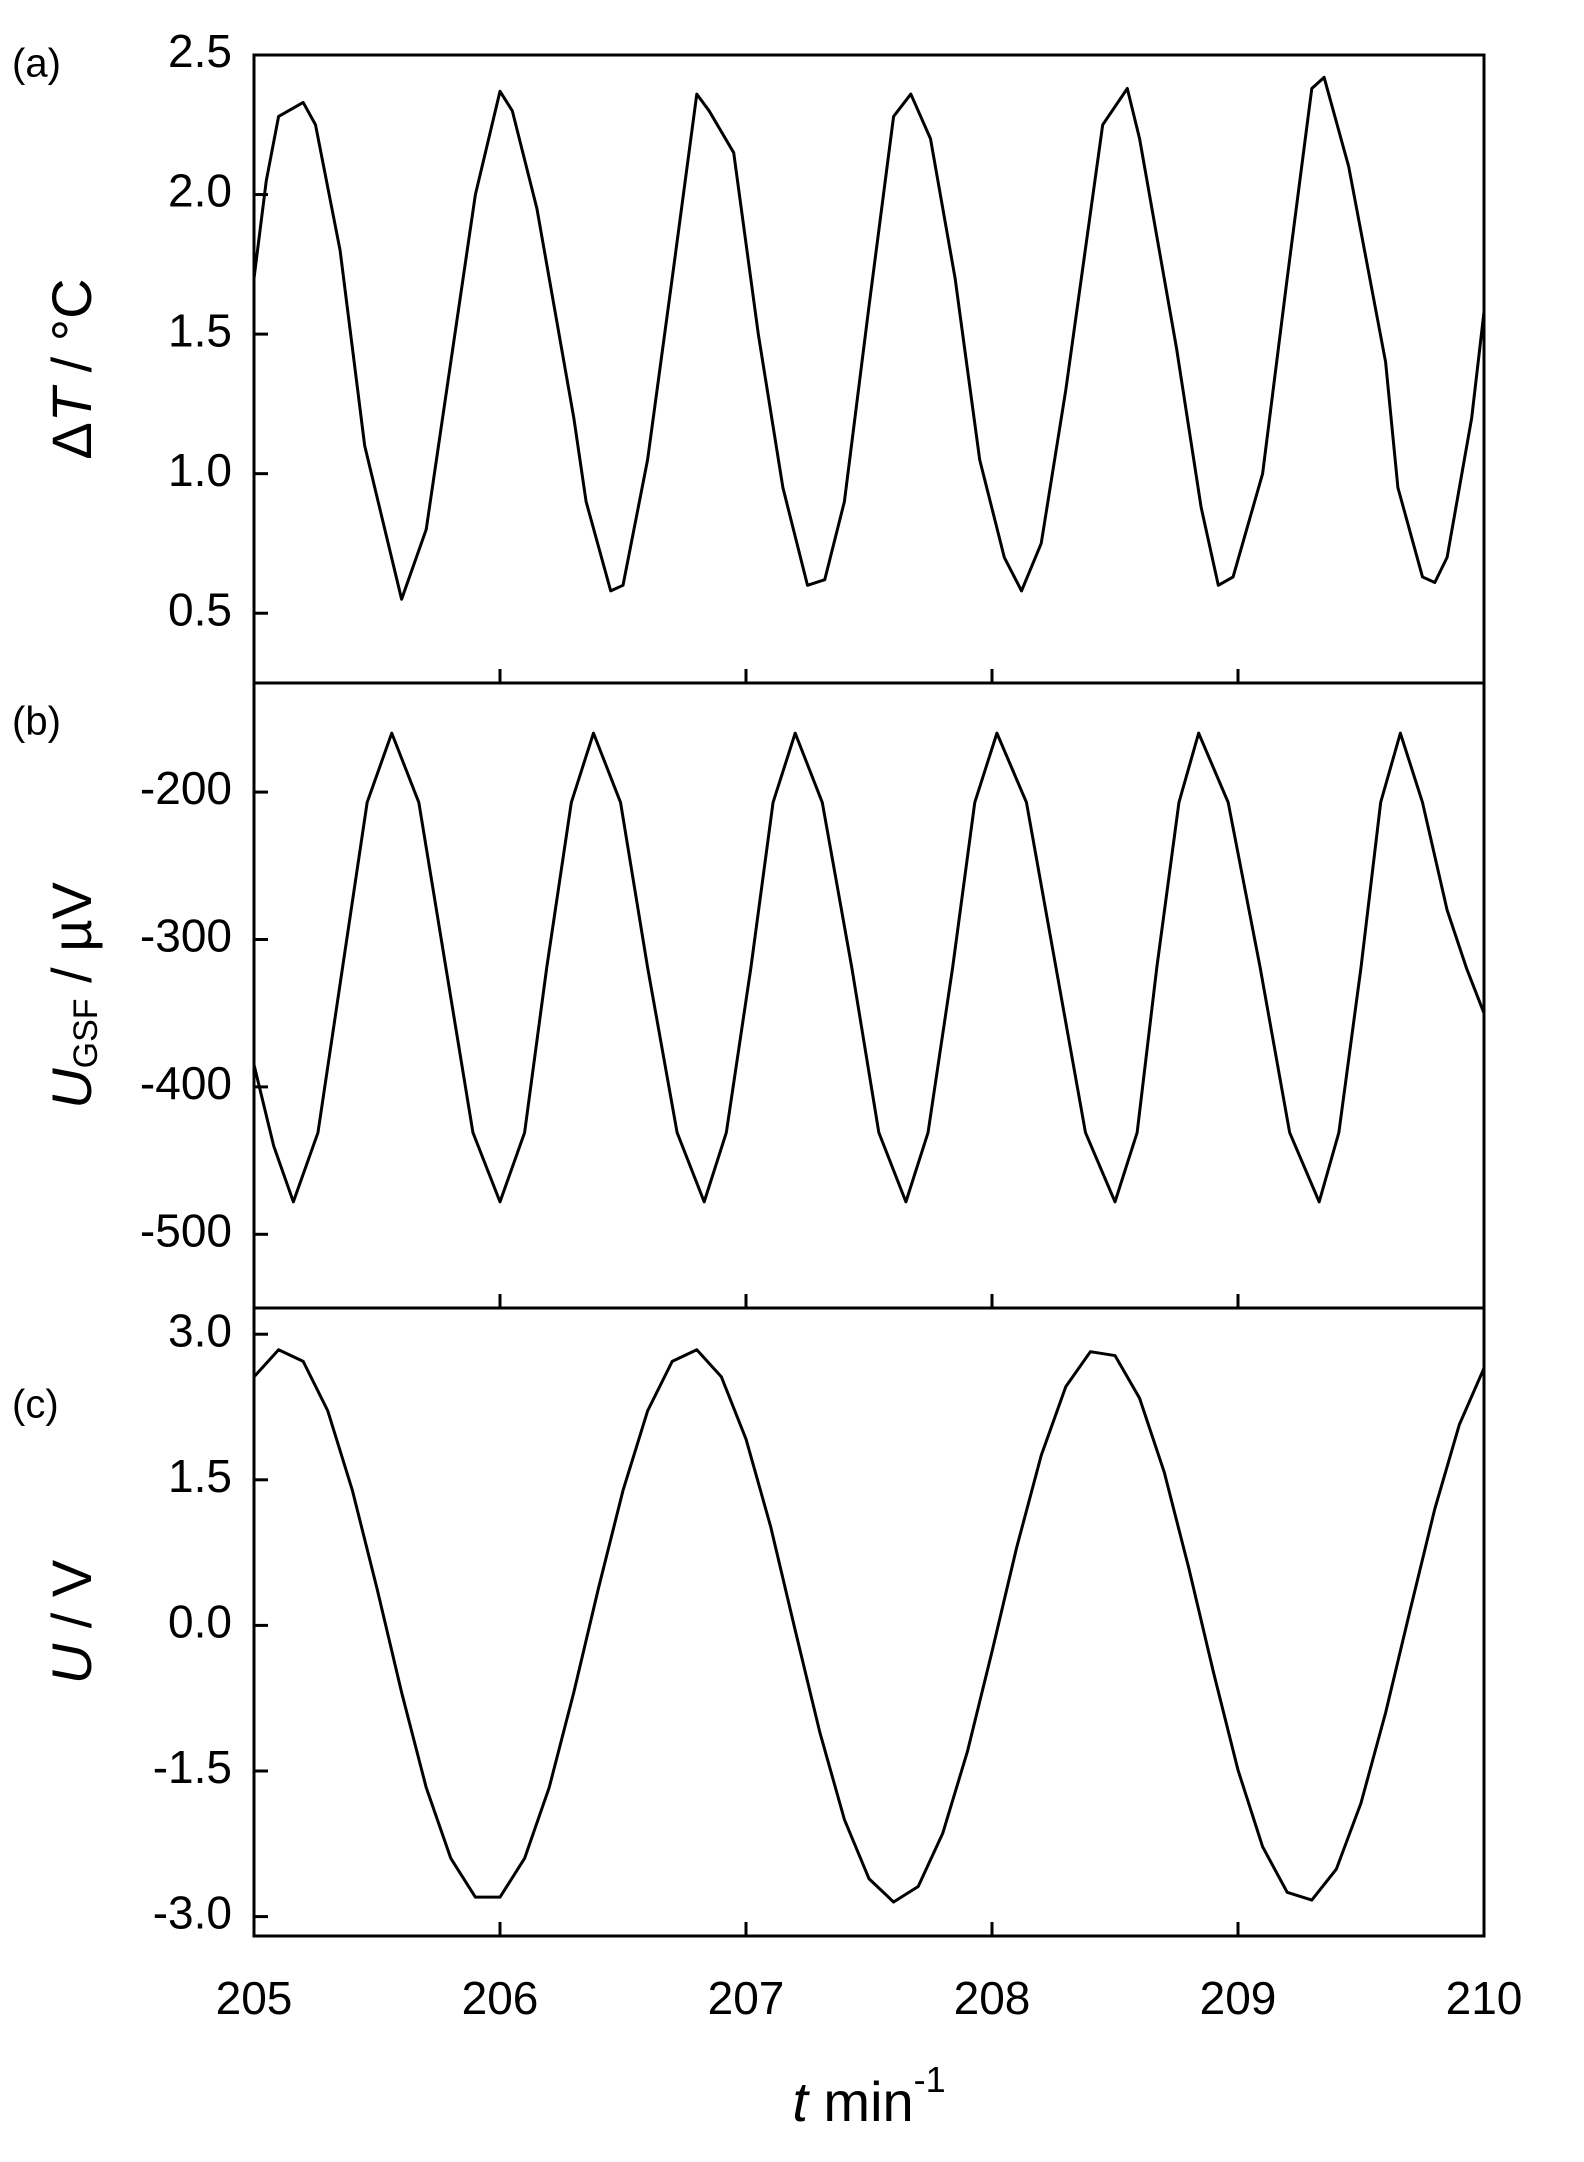 This screenshot has height=2162, width=1584. I want to click on y-tick-label: -3.0, so click(192, 1913).